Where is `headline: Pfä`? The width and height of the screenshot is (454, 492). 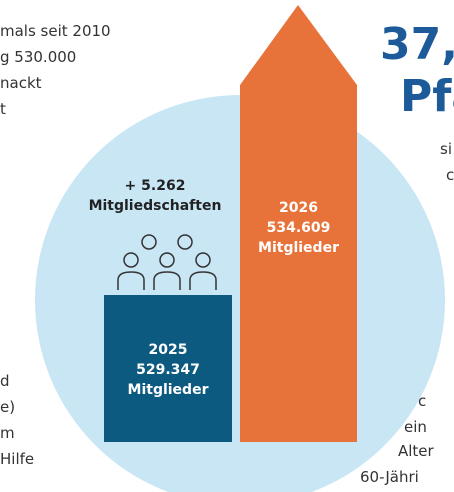
headline: Pfä is located at coordinates (427, 96).